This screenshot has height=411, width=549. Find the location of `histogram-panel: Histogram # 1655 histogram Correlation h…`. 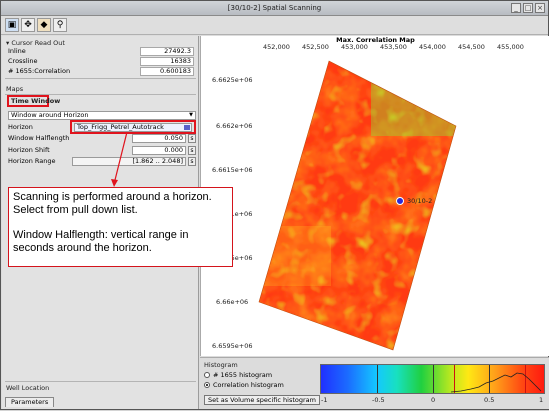

histogram-panel: Histogram # 1655 histogram Correlation h… is located at coordinates (374, 383).